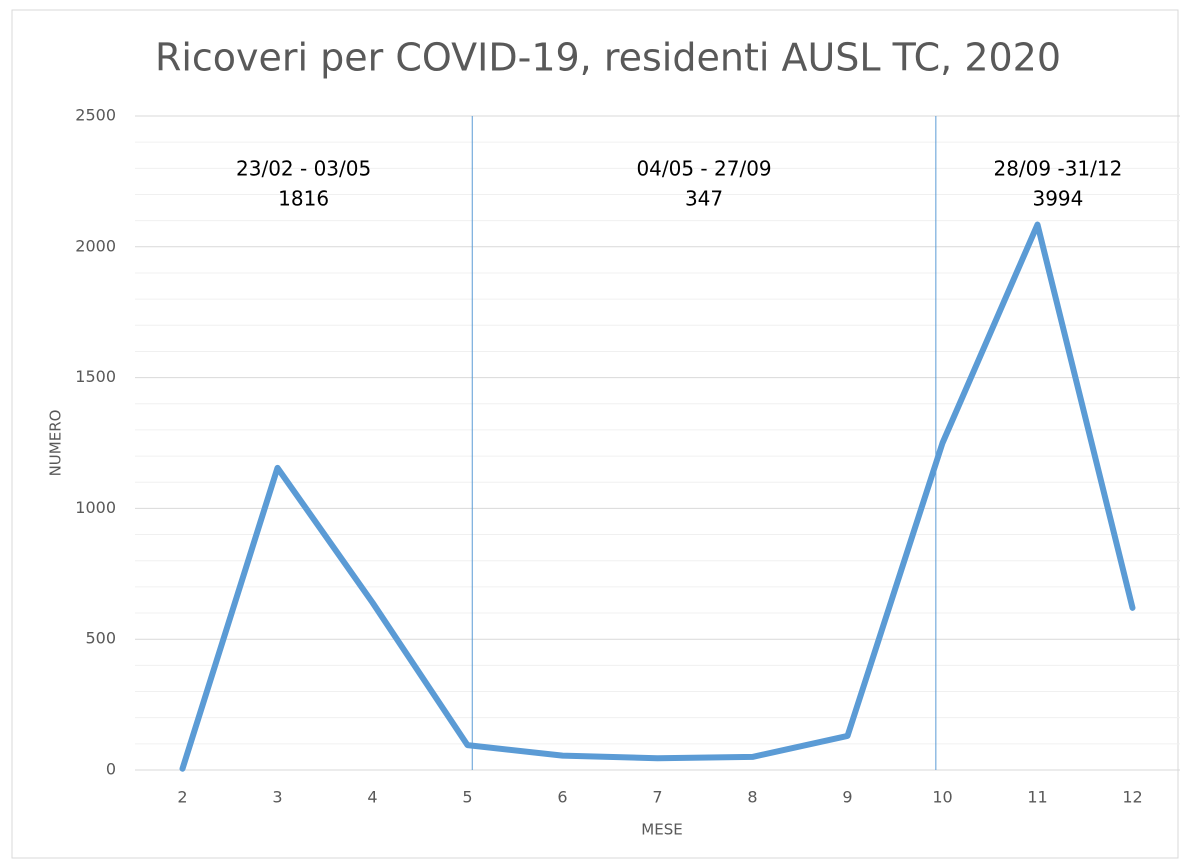  What do you see at coordinates (95, 507) in the screenshot?
I see `y-tick-label: 1000` at bounding box center [95, 507].